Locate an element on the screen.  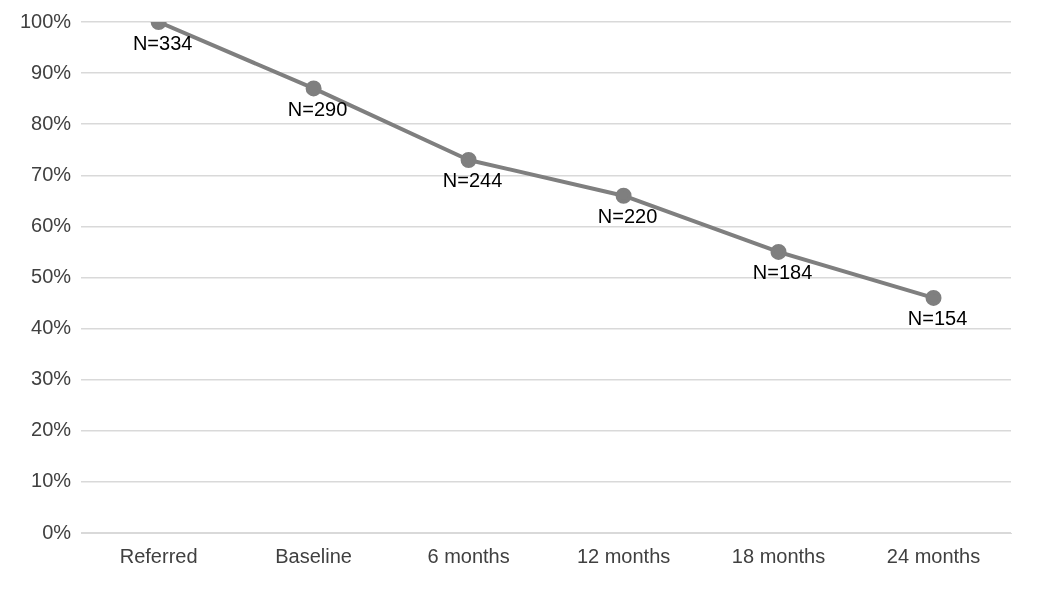
x-tick-label: 18 months is located at coordinates (778, 555).